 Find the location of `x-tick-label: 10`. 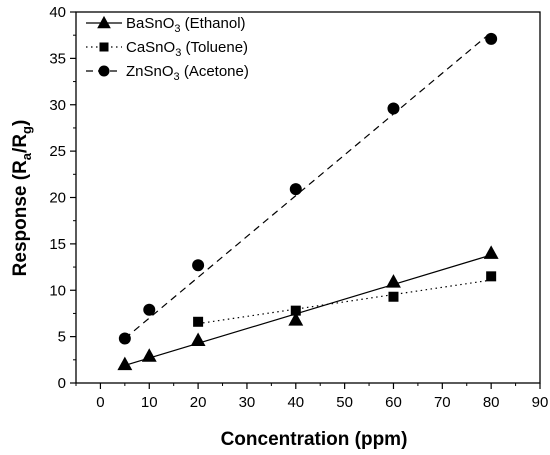

x-tick-label: 10 is located at coordinates (149, 402).